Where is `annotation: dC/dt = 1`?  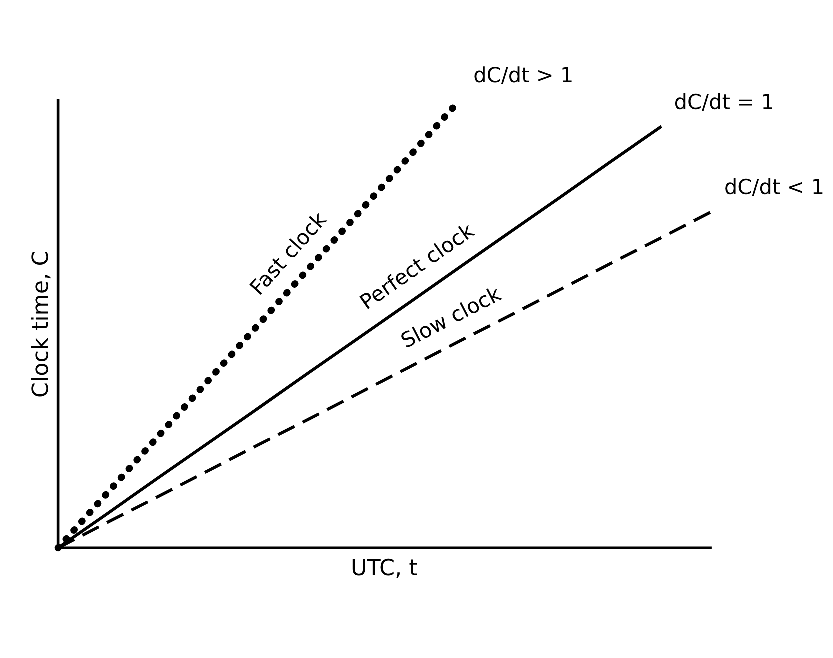 annotation: dC/dt = 1 is located at coordinates (723, 102).